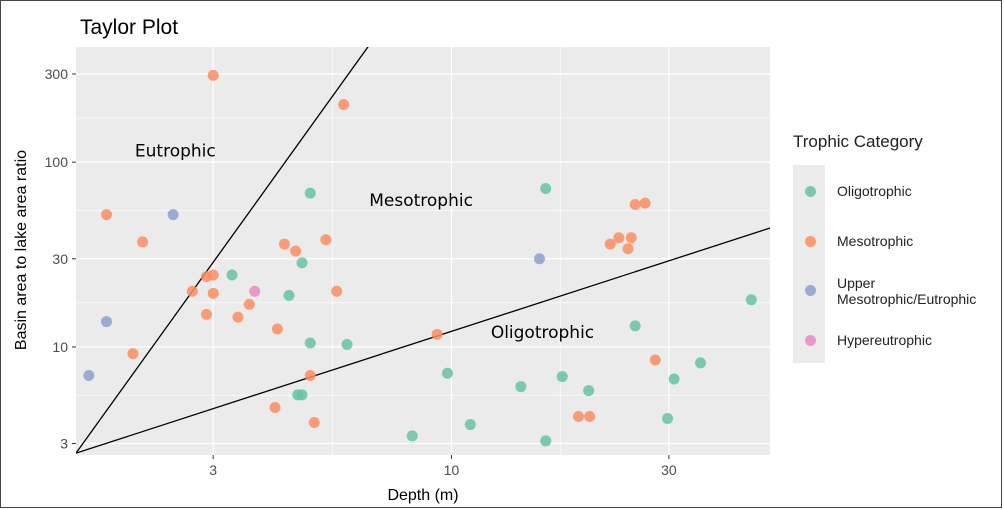 Image resolution: width=1004 pixels, height=510 pixels. Describe the element at coordinates (669, 470) in the screenshot. I see `x-tick-label: 30` at that location.